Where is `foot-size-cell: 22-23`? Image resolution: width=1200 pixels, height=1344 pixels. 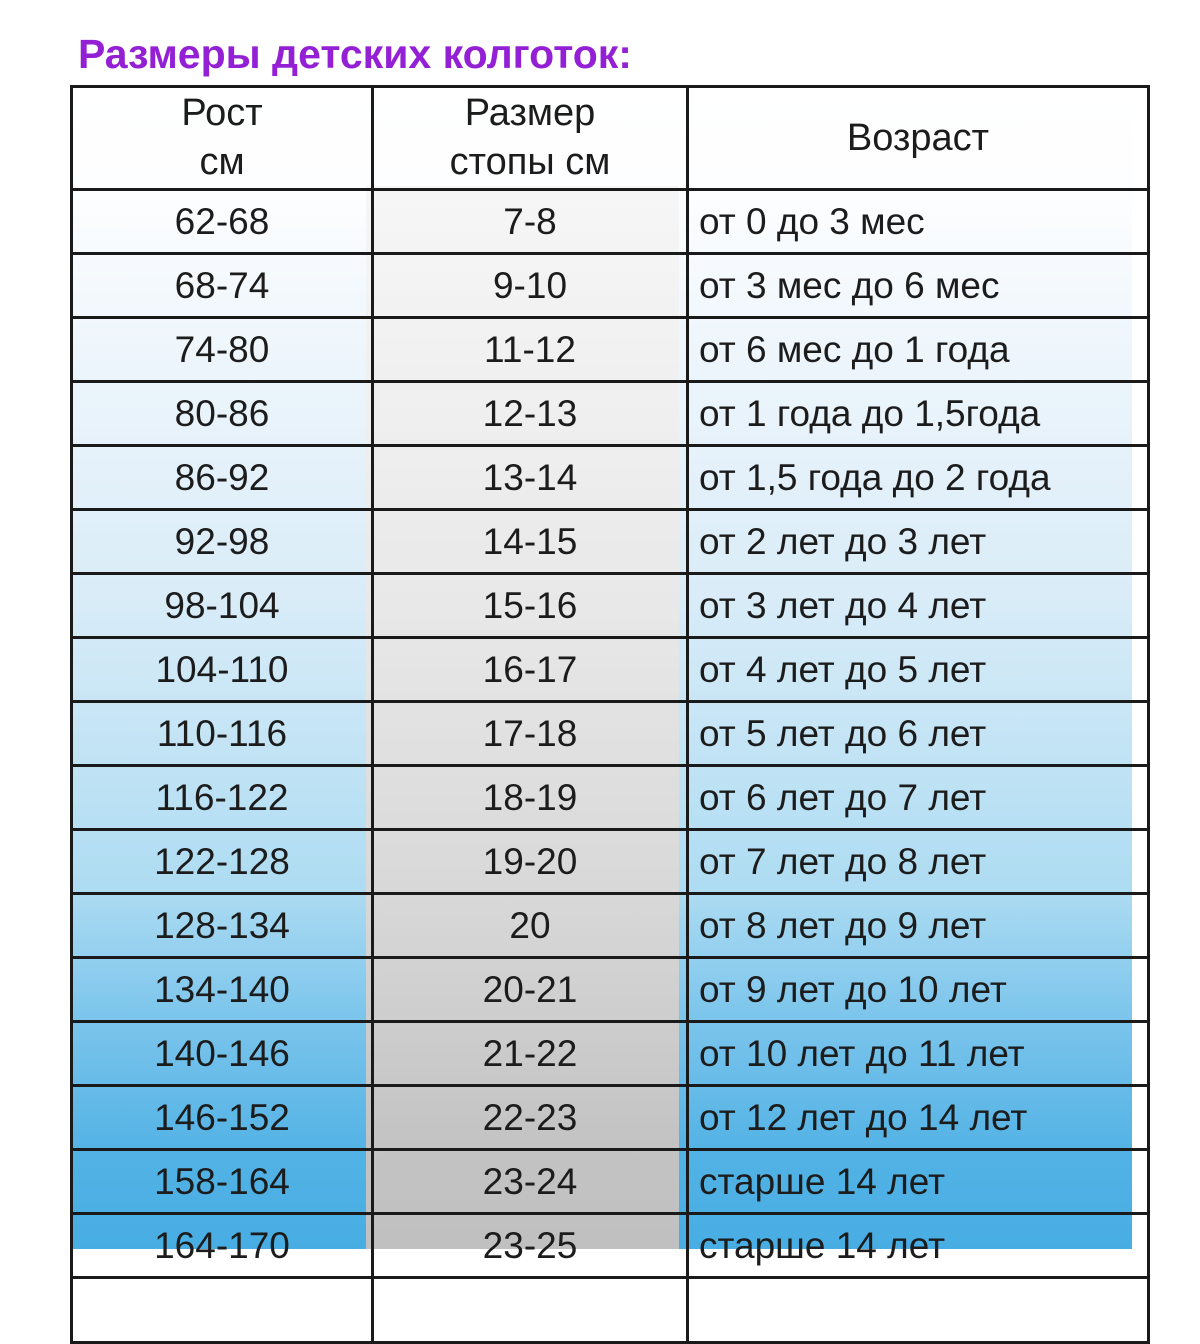 foot-size-cell: 22-23 is located at coordinates (530, 1117).